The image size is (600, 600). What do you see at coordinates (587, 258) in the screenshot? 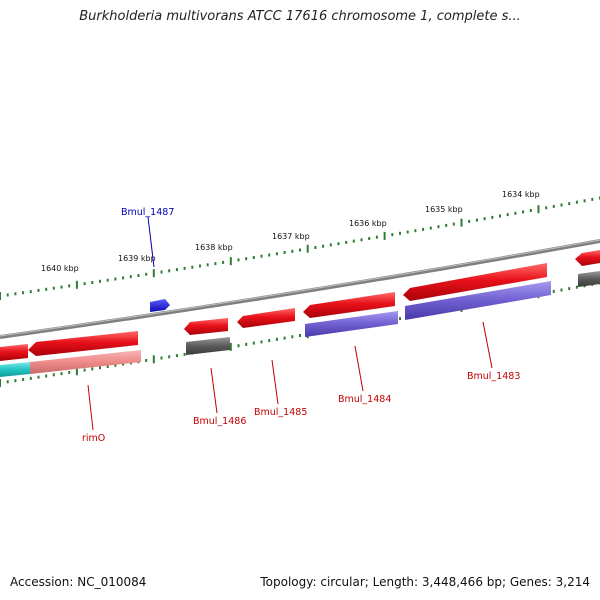
I see `gene-forward-edge` at bounding box center [587, 258].